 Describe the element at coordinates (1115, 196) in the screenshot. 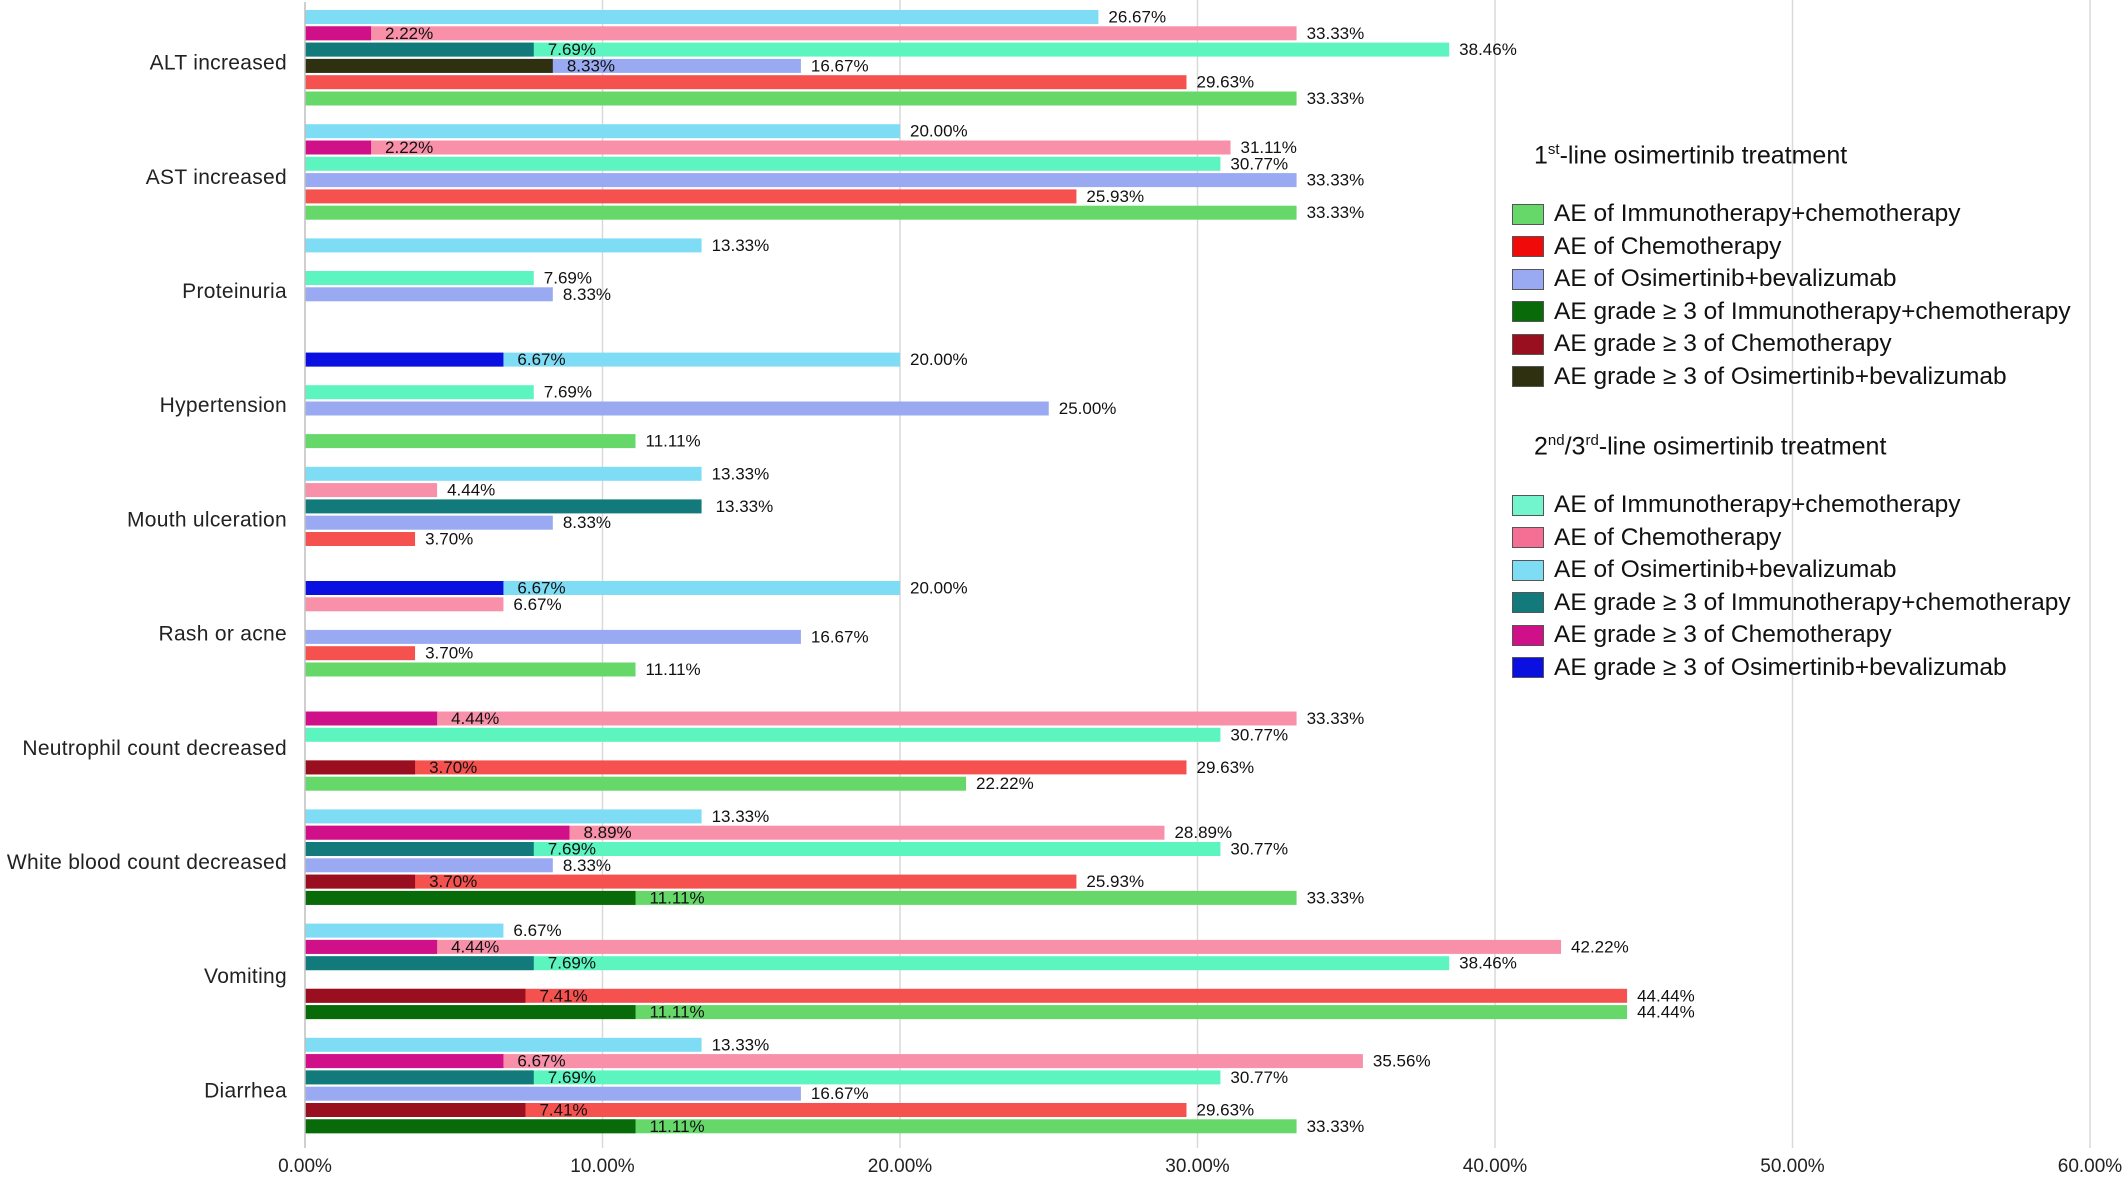

I see `data-label: 25.93%` at that location.